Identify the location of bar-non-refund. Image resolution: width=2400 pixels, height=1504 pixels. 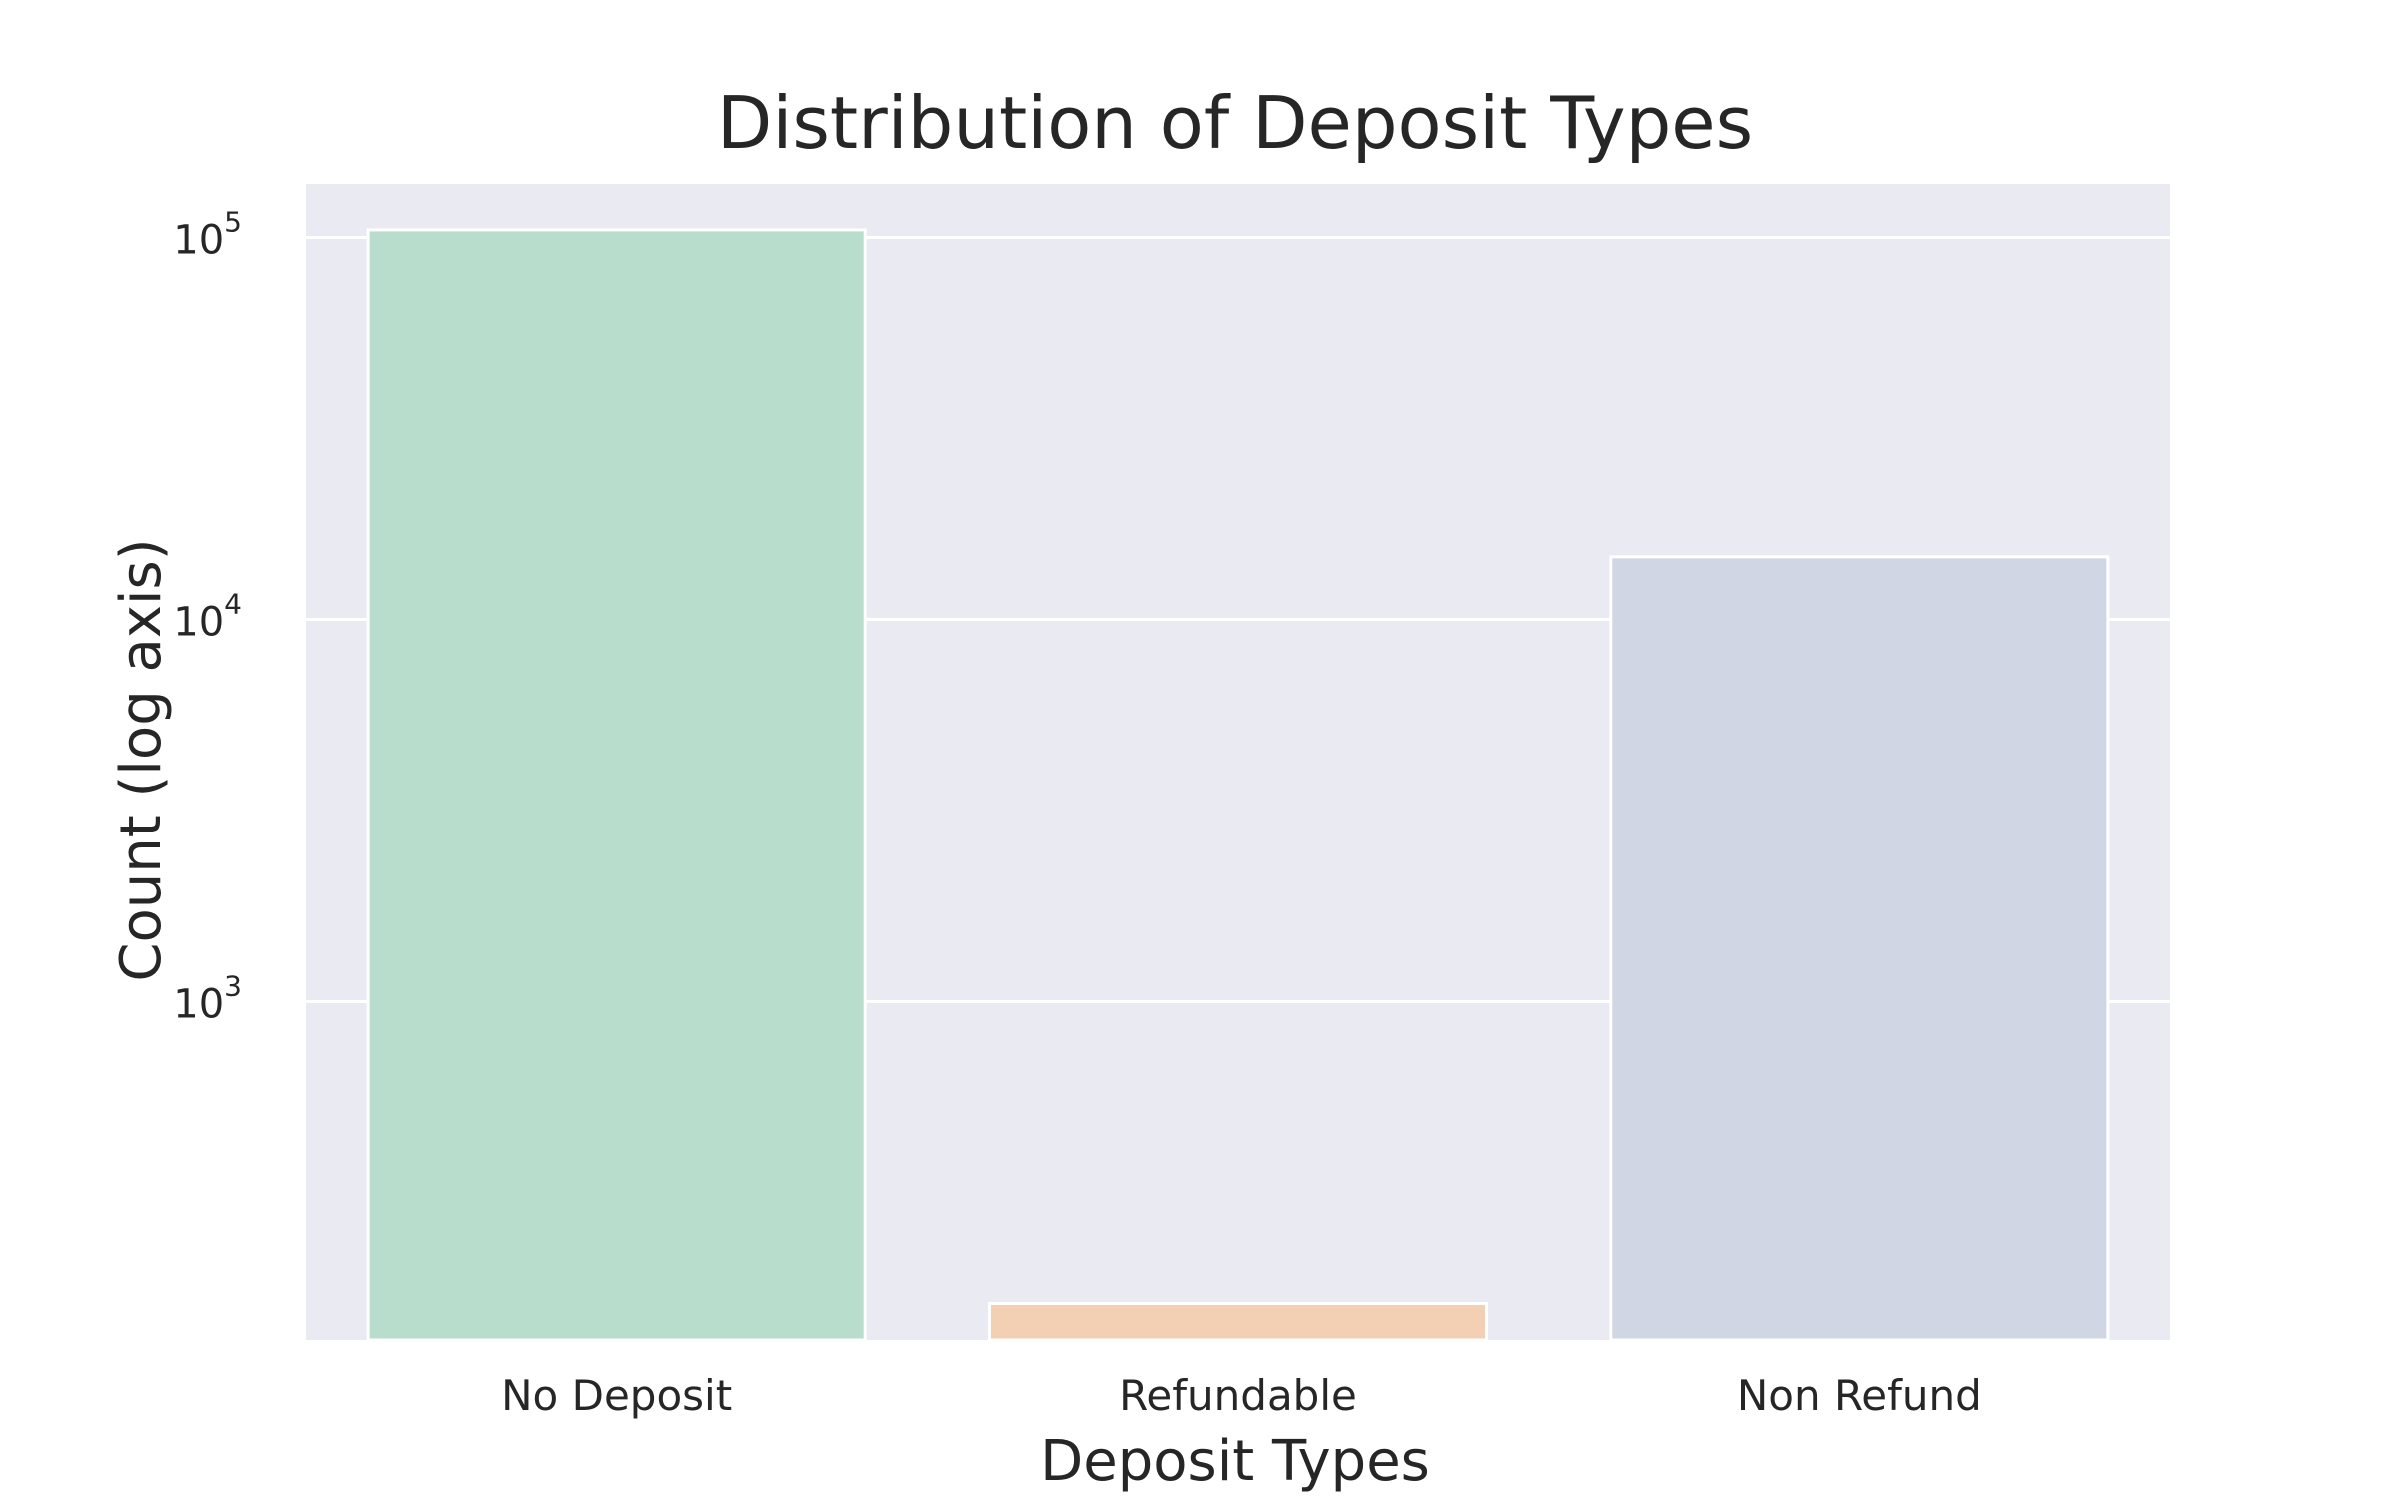
(1859, 948).